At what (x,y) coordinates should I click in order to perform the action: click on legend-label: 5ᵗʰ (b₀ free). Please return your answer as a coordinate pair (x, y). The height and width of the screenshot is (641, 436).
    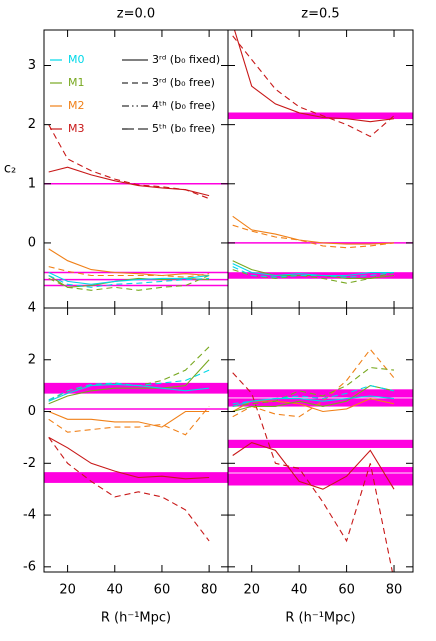
    Looking at the image, I should click on (183, 128).